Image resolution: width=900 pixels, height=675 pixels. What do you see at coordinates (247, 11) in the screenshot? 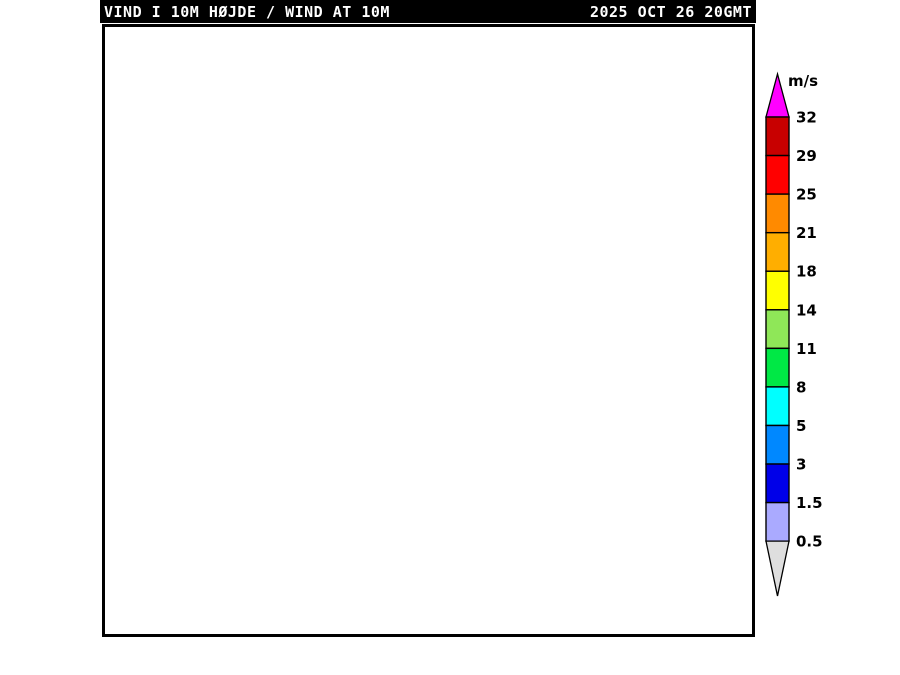
I see `map-title: VIND I 10M HØJDE / WIND AT 10M` at bounding box center [247, 11].